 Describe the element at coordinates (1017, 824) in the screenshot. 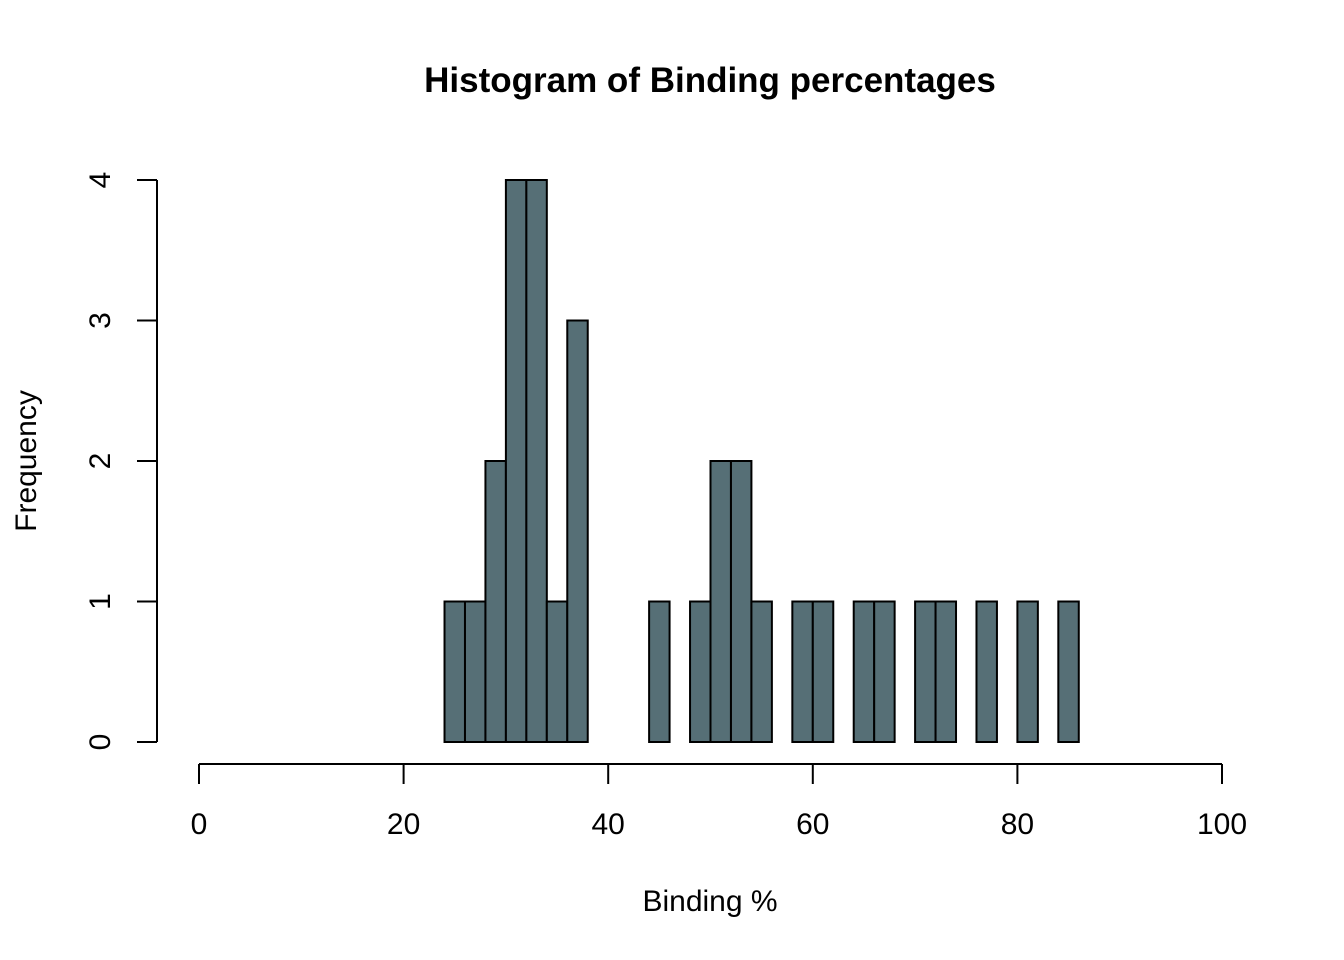

I see `x-tick-label: 80` at that location.